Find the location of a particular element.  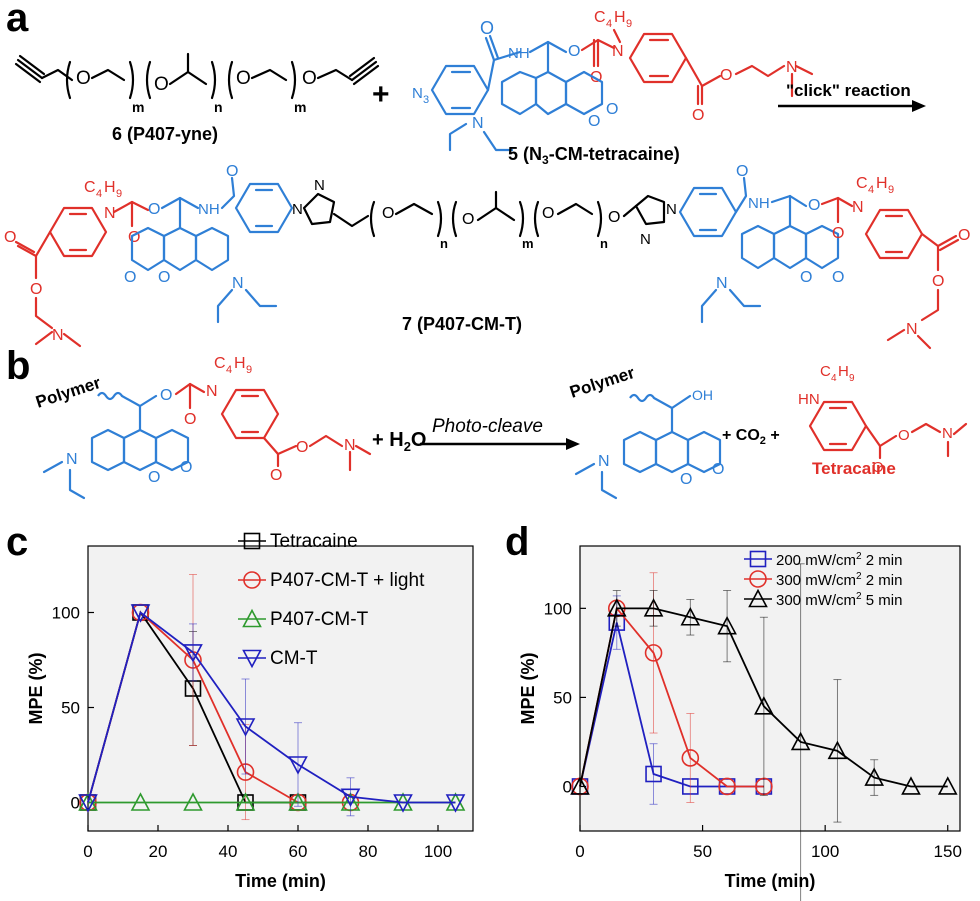

x-tick-label: 150 is located at coordinates (948, 851).